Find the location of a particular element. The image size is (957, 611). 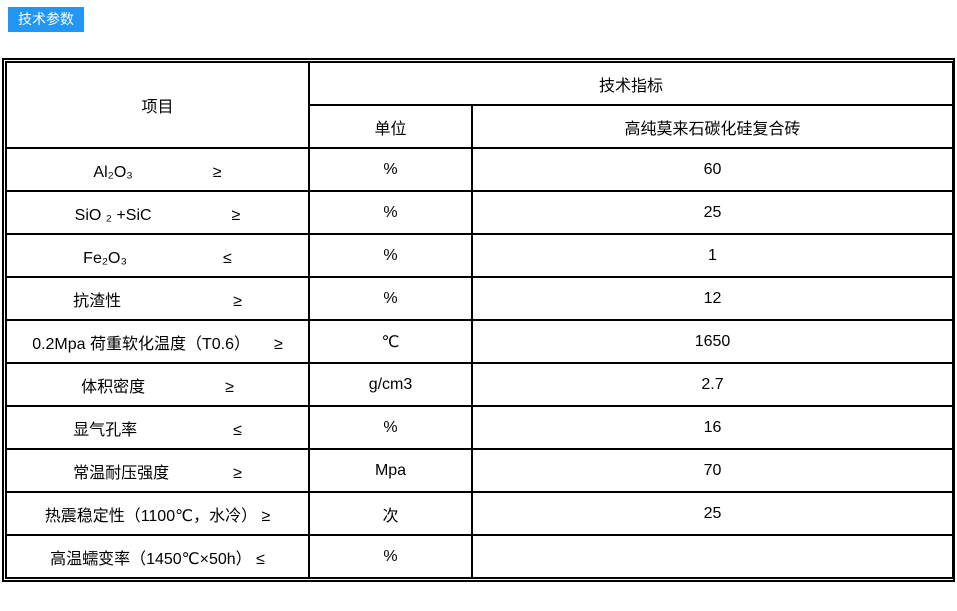

item-cell: 体积密度 ≥ is located at coordinates (157, 384).